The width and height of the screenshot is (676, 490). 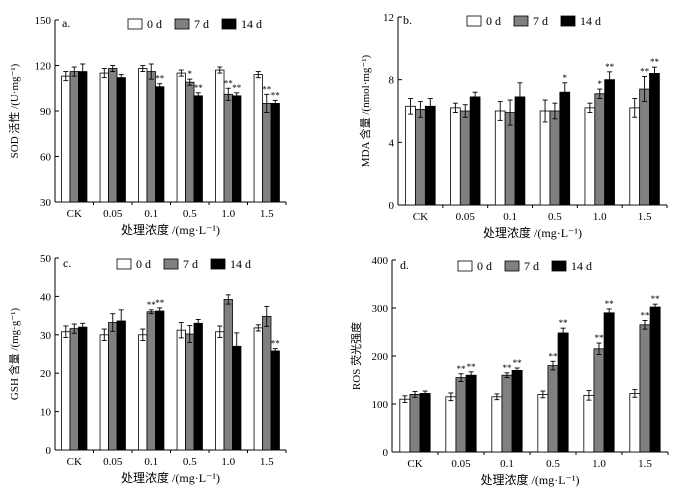 What do you see at coordinates (530, 479) in the screenshot?
I see `x-axis-label: 处理浓度 /(mg·L⁻¹)` at bounding box center [530, 479].